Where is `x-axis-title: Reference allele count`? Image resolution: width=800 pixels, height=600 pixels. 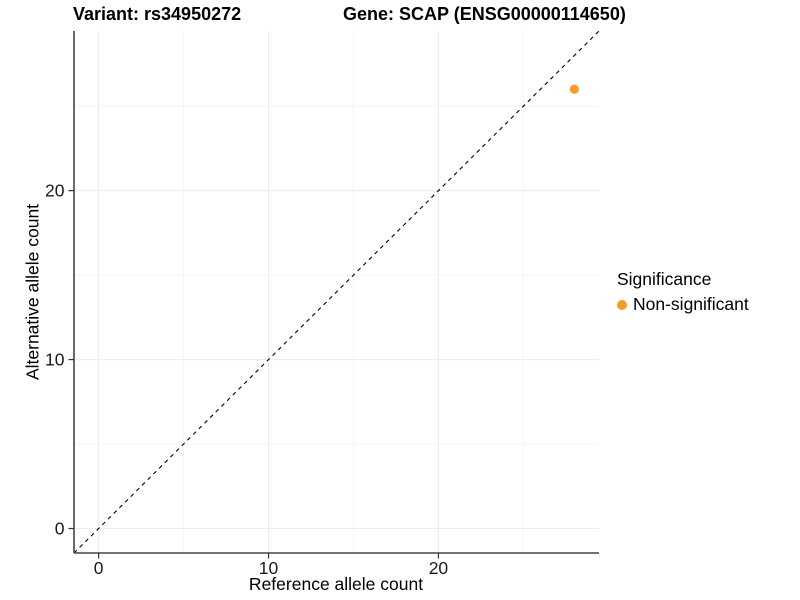
x-axis-title: Reference allele count is located at coordinates (336, 584).